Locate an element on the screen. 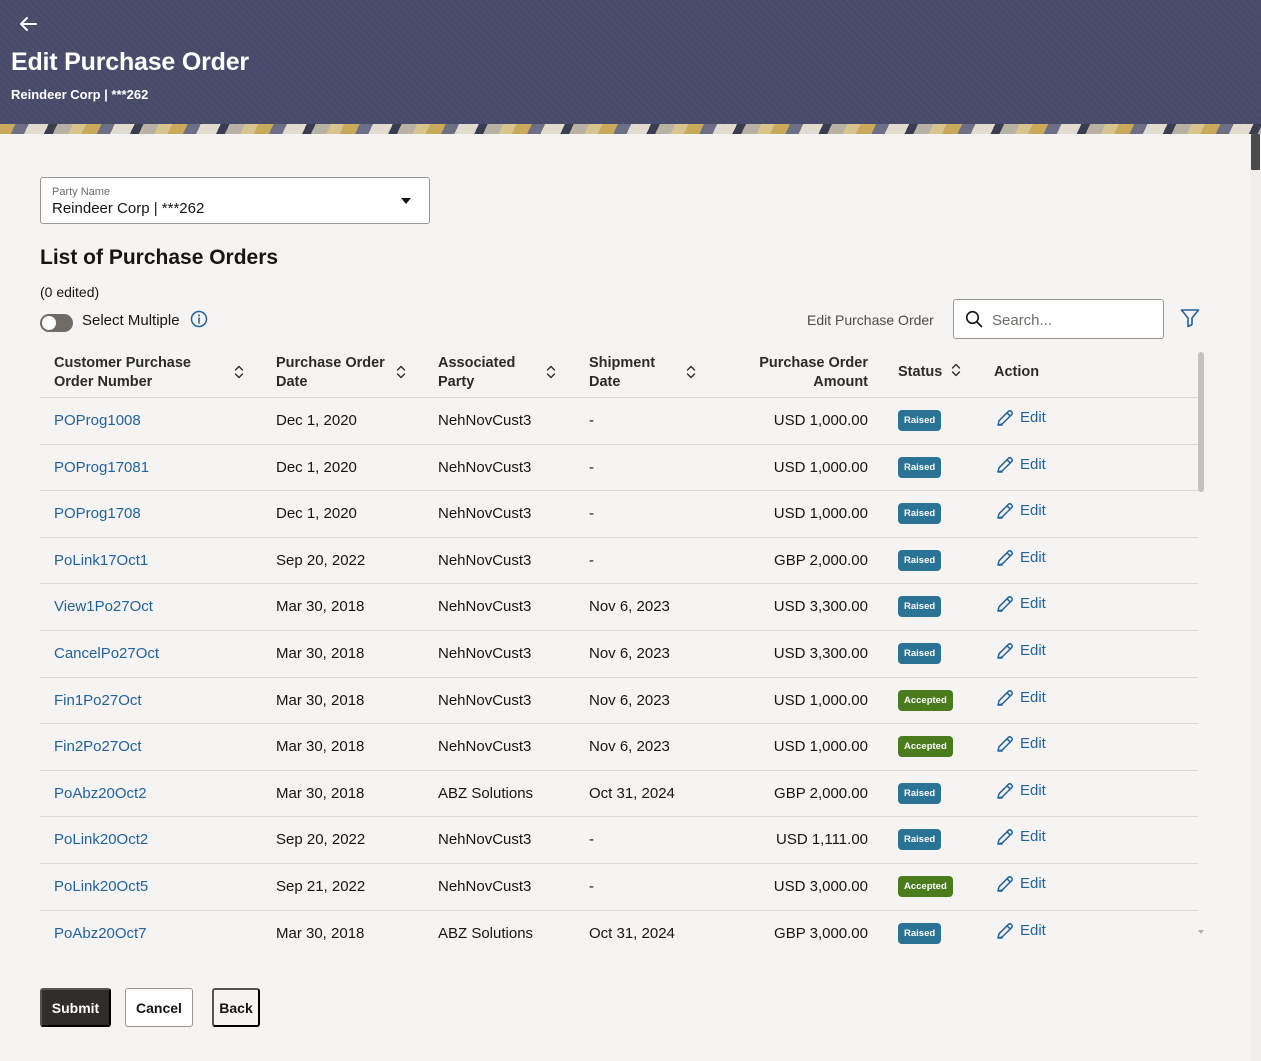 The height and width of the screenshot is (1061, 1261). po-number-link: PoLink20Oct5 is located at coordinates (101, 886).